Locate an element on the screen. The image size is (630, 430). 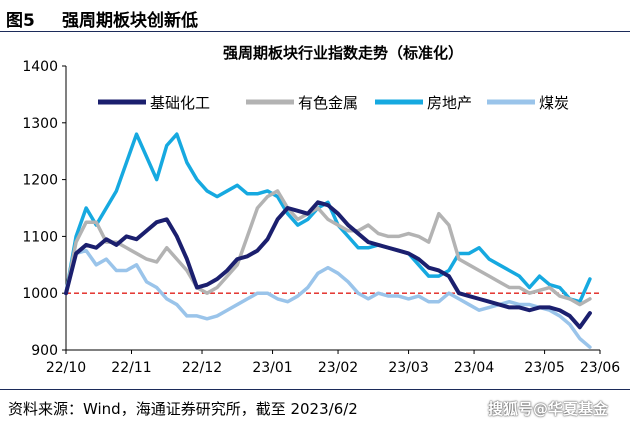
y-tick-label: 1200 is located at coordinates (40, 181).